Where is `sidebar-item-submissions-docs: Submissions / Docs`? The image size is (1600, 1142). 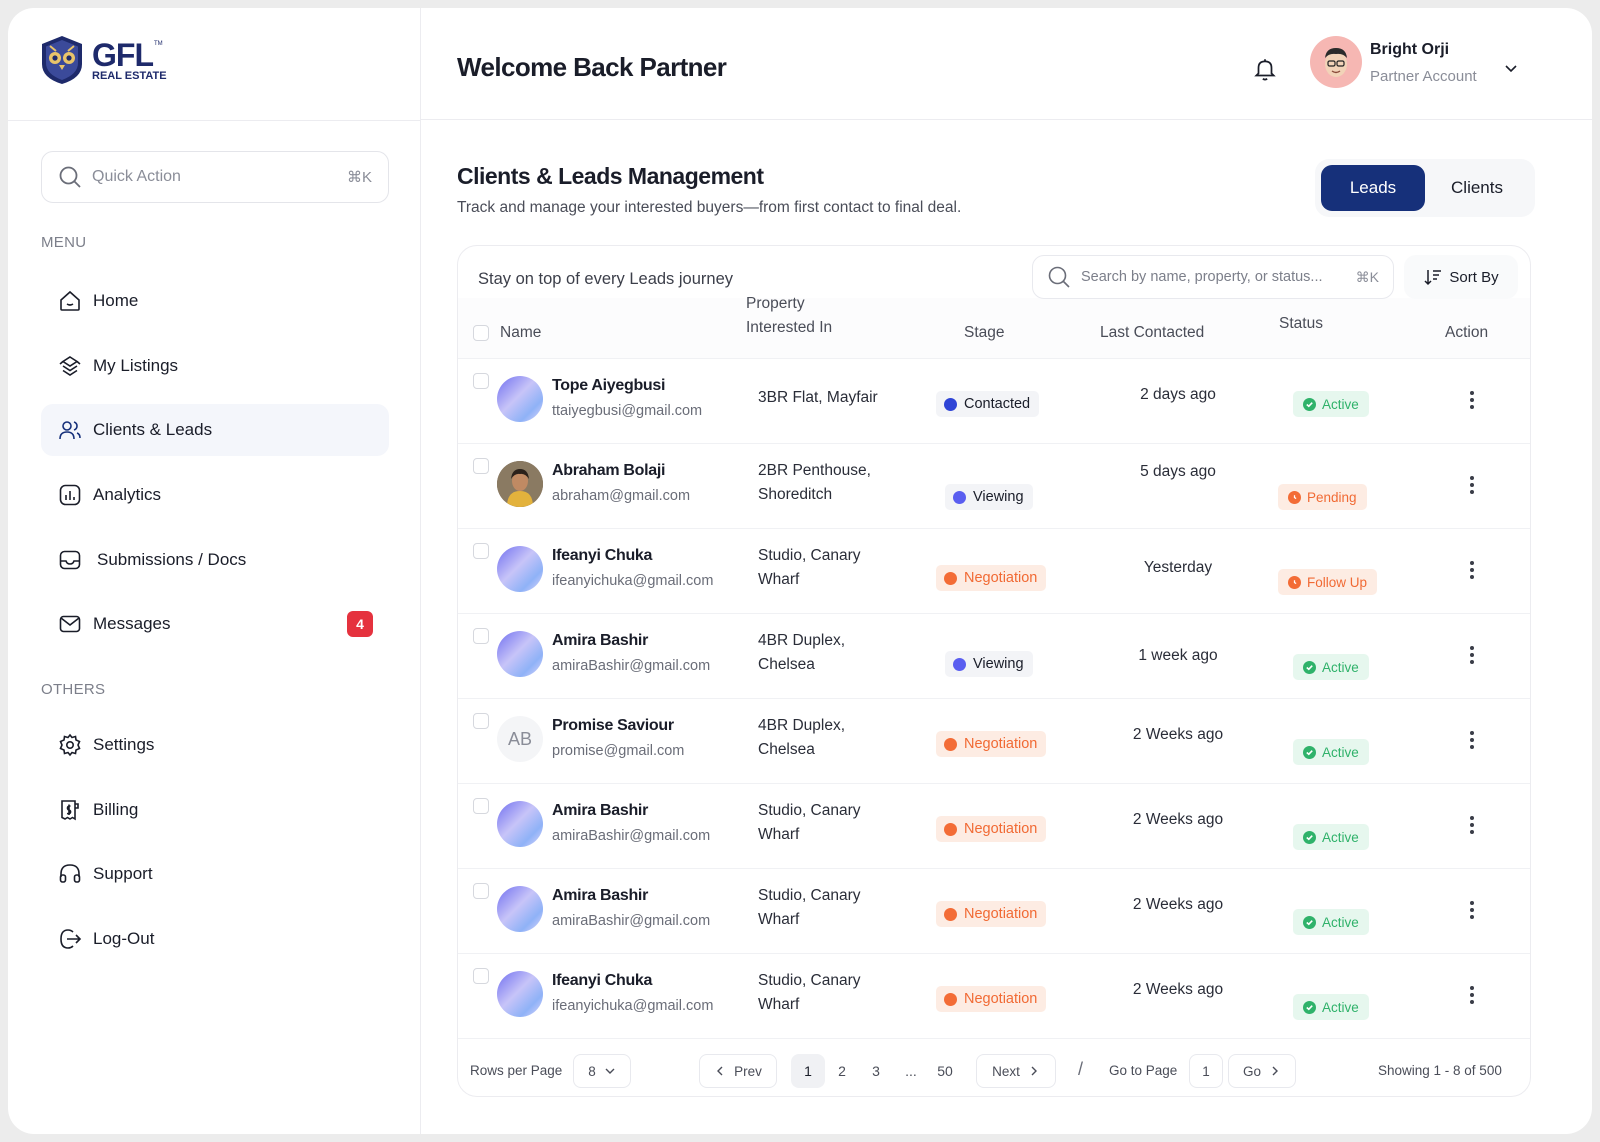 sidebar-item-submissions-docs: Submissions / Docs is located at coordinates (215, 560).